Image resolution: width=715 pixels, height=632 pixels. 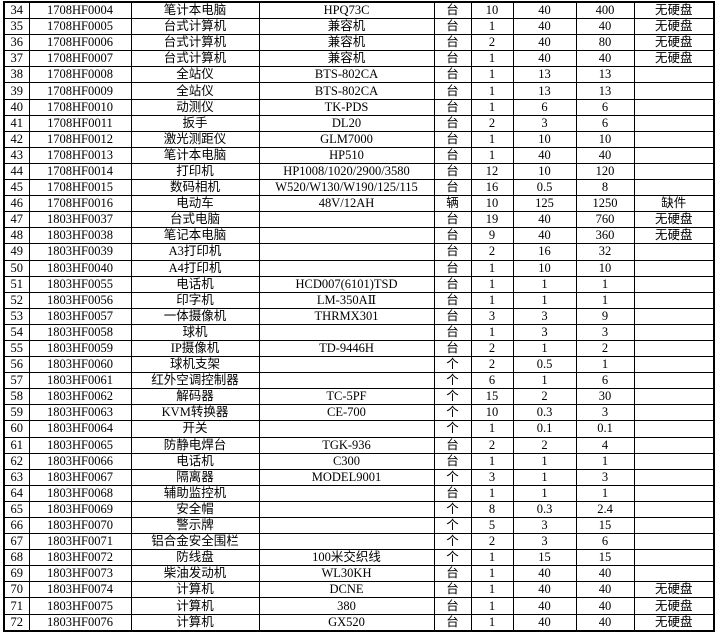 What do you see at coordinates (16, 300) in the screenshot?
I see `row-number-cell: 52` at bounding box center [16, 300].